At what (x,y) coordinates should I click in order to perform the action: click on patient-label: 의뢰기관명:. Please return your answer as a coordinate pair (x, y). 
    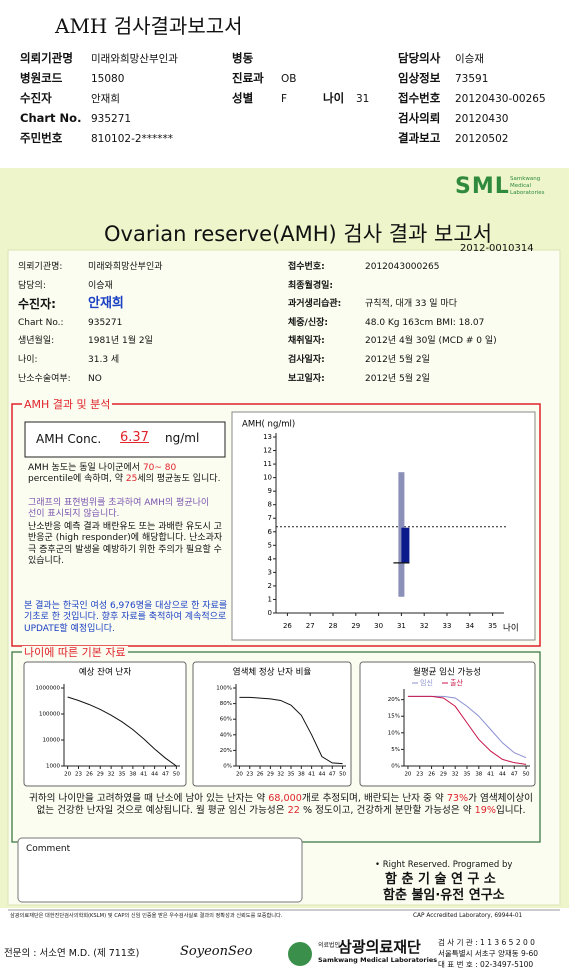
    Looking at the image, I should click on (40, 267).